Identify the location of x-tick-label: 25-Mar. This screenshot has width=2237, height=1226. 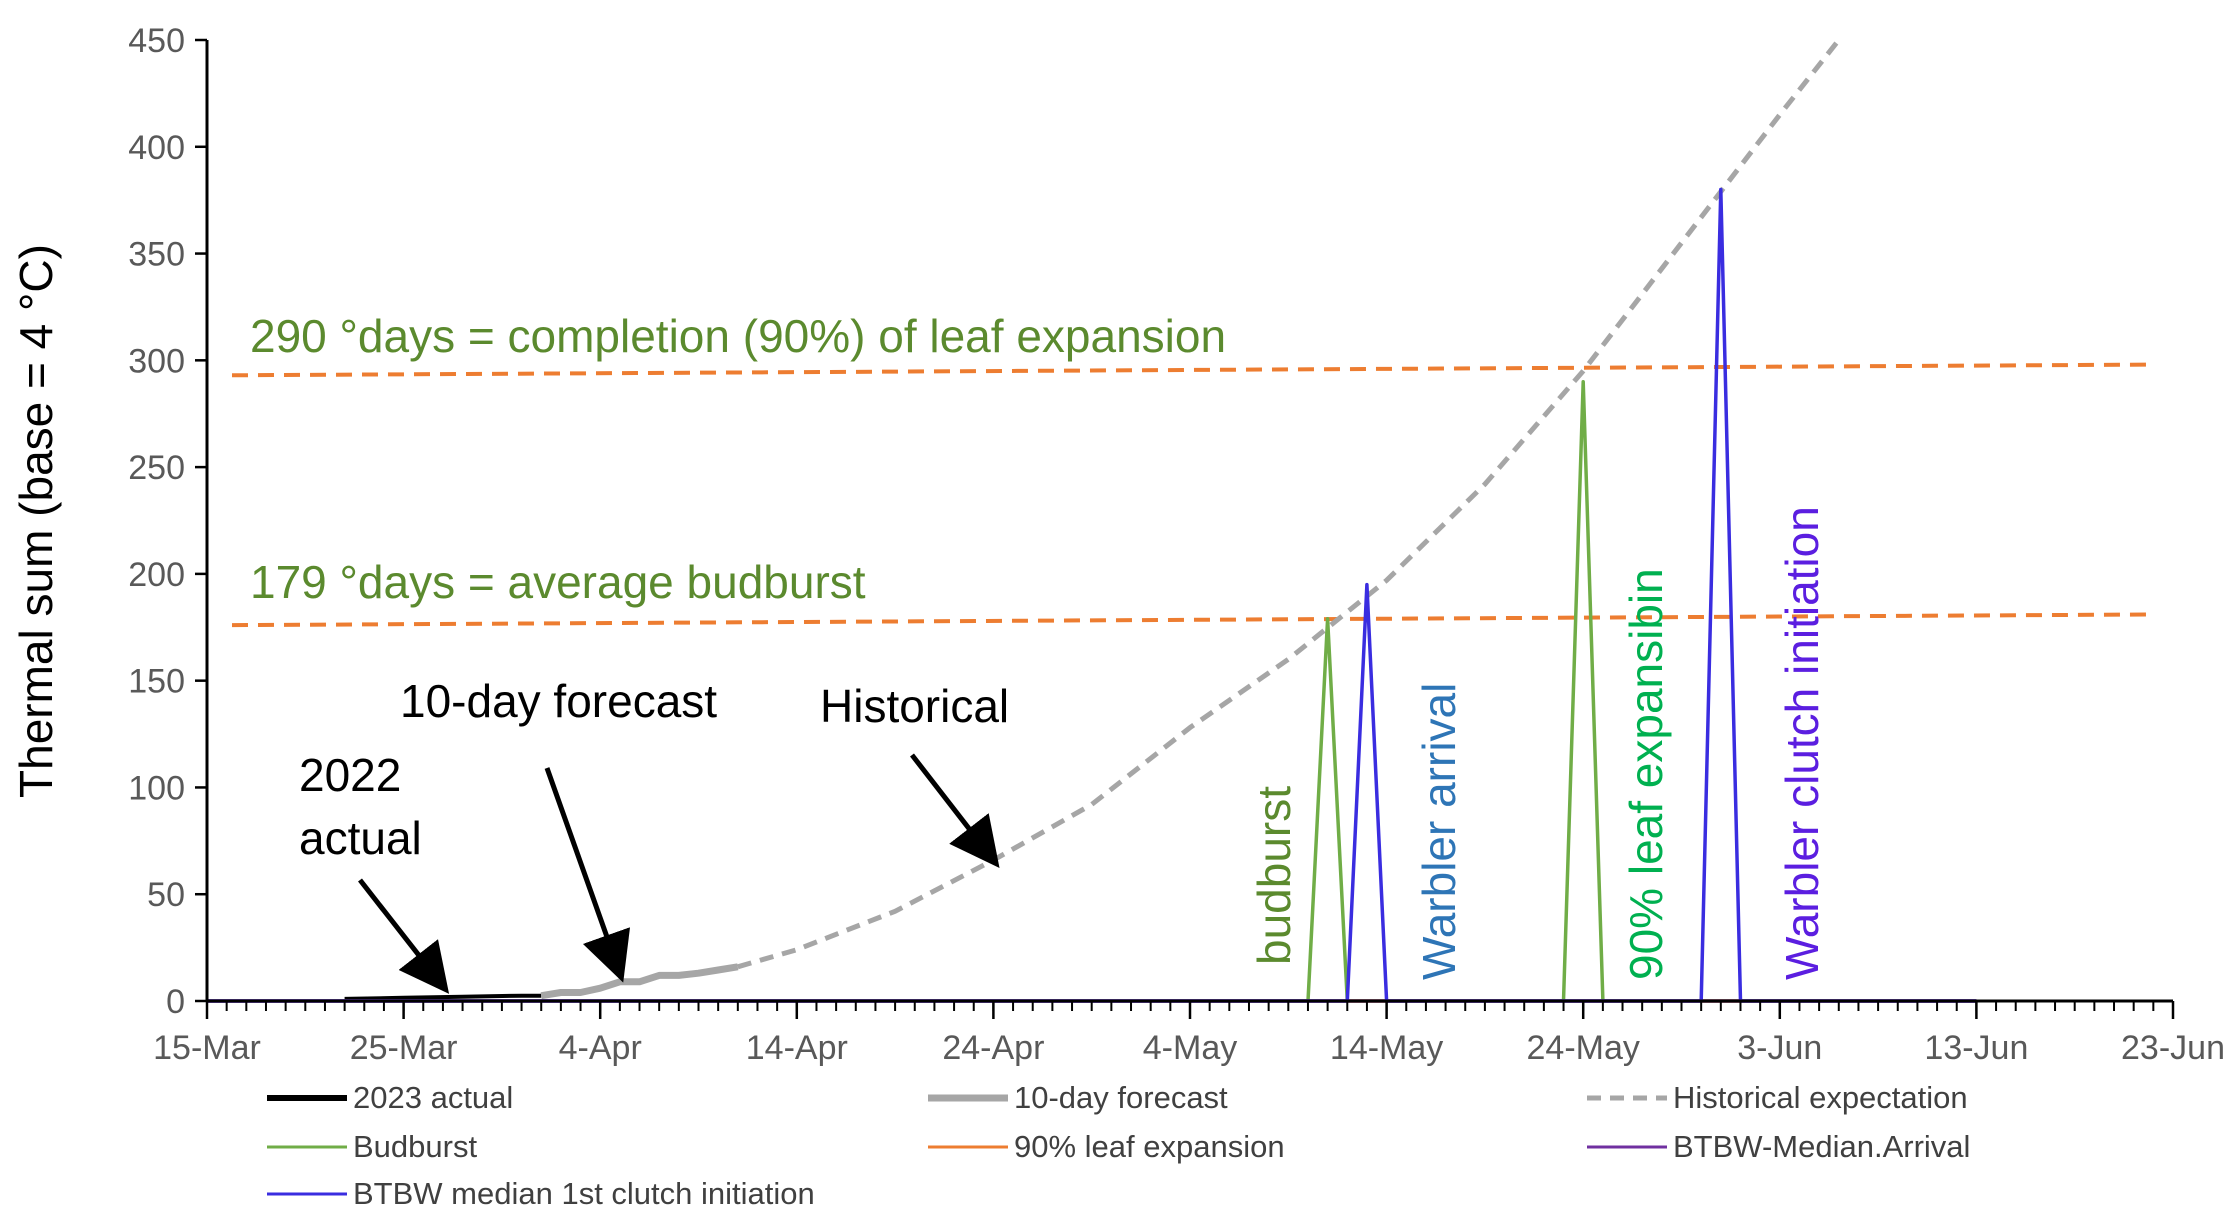
(404, 1048).